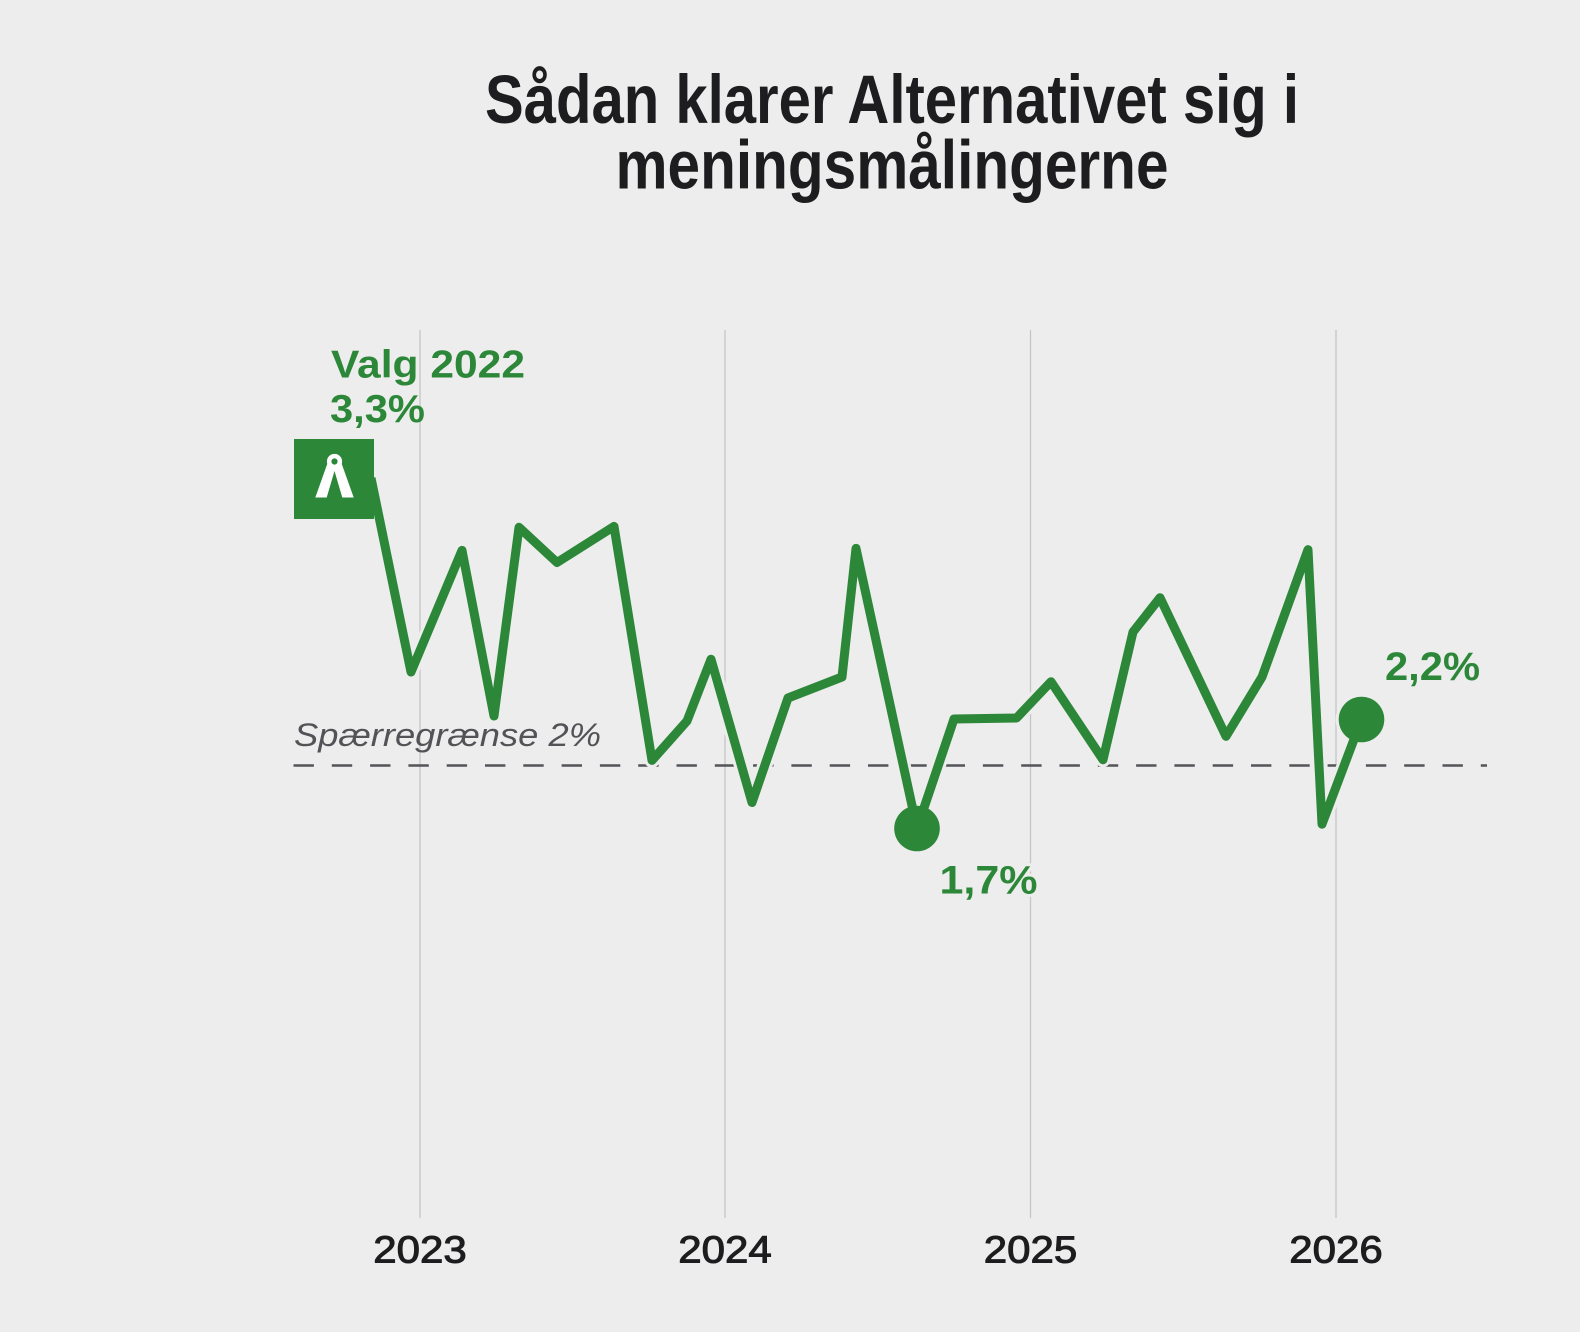 This screenshot has height=1332, width=1580. I want to click on svg-text: 2025, so click(1031, 1251).